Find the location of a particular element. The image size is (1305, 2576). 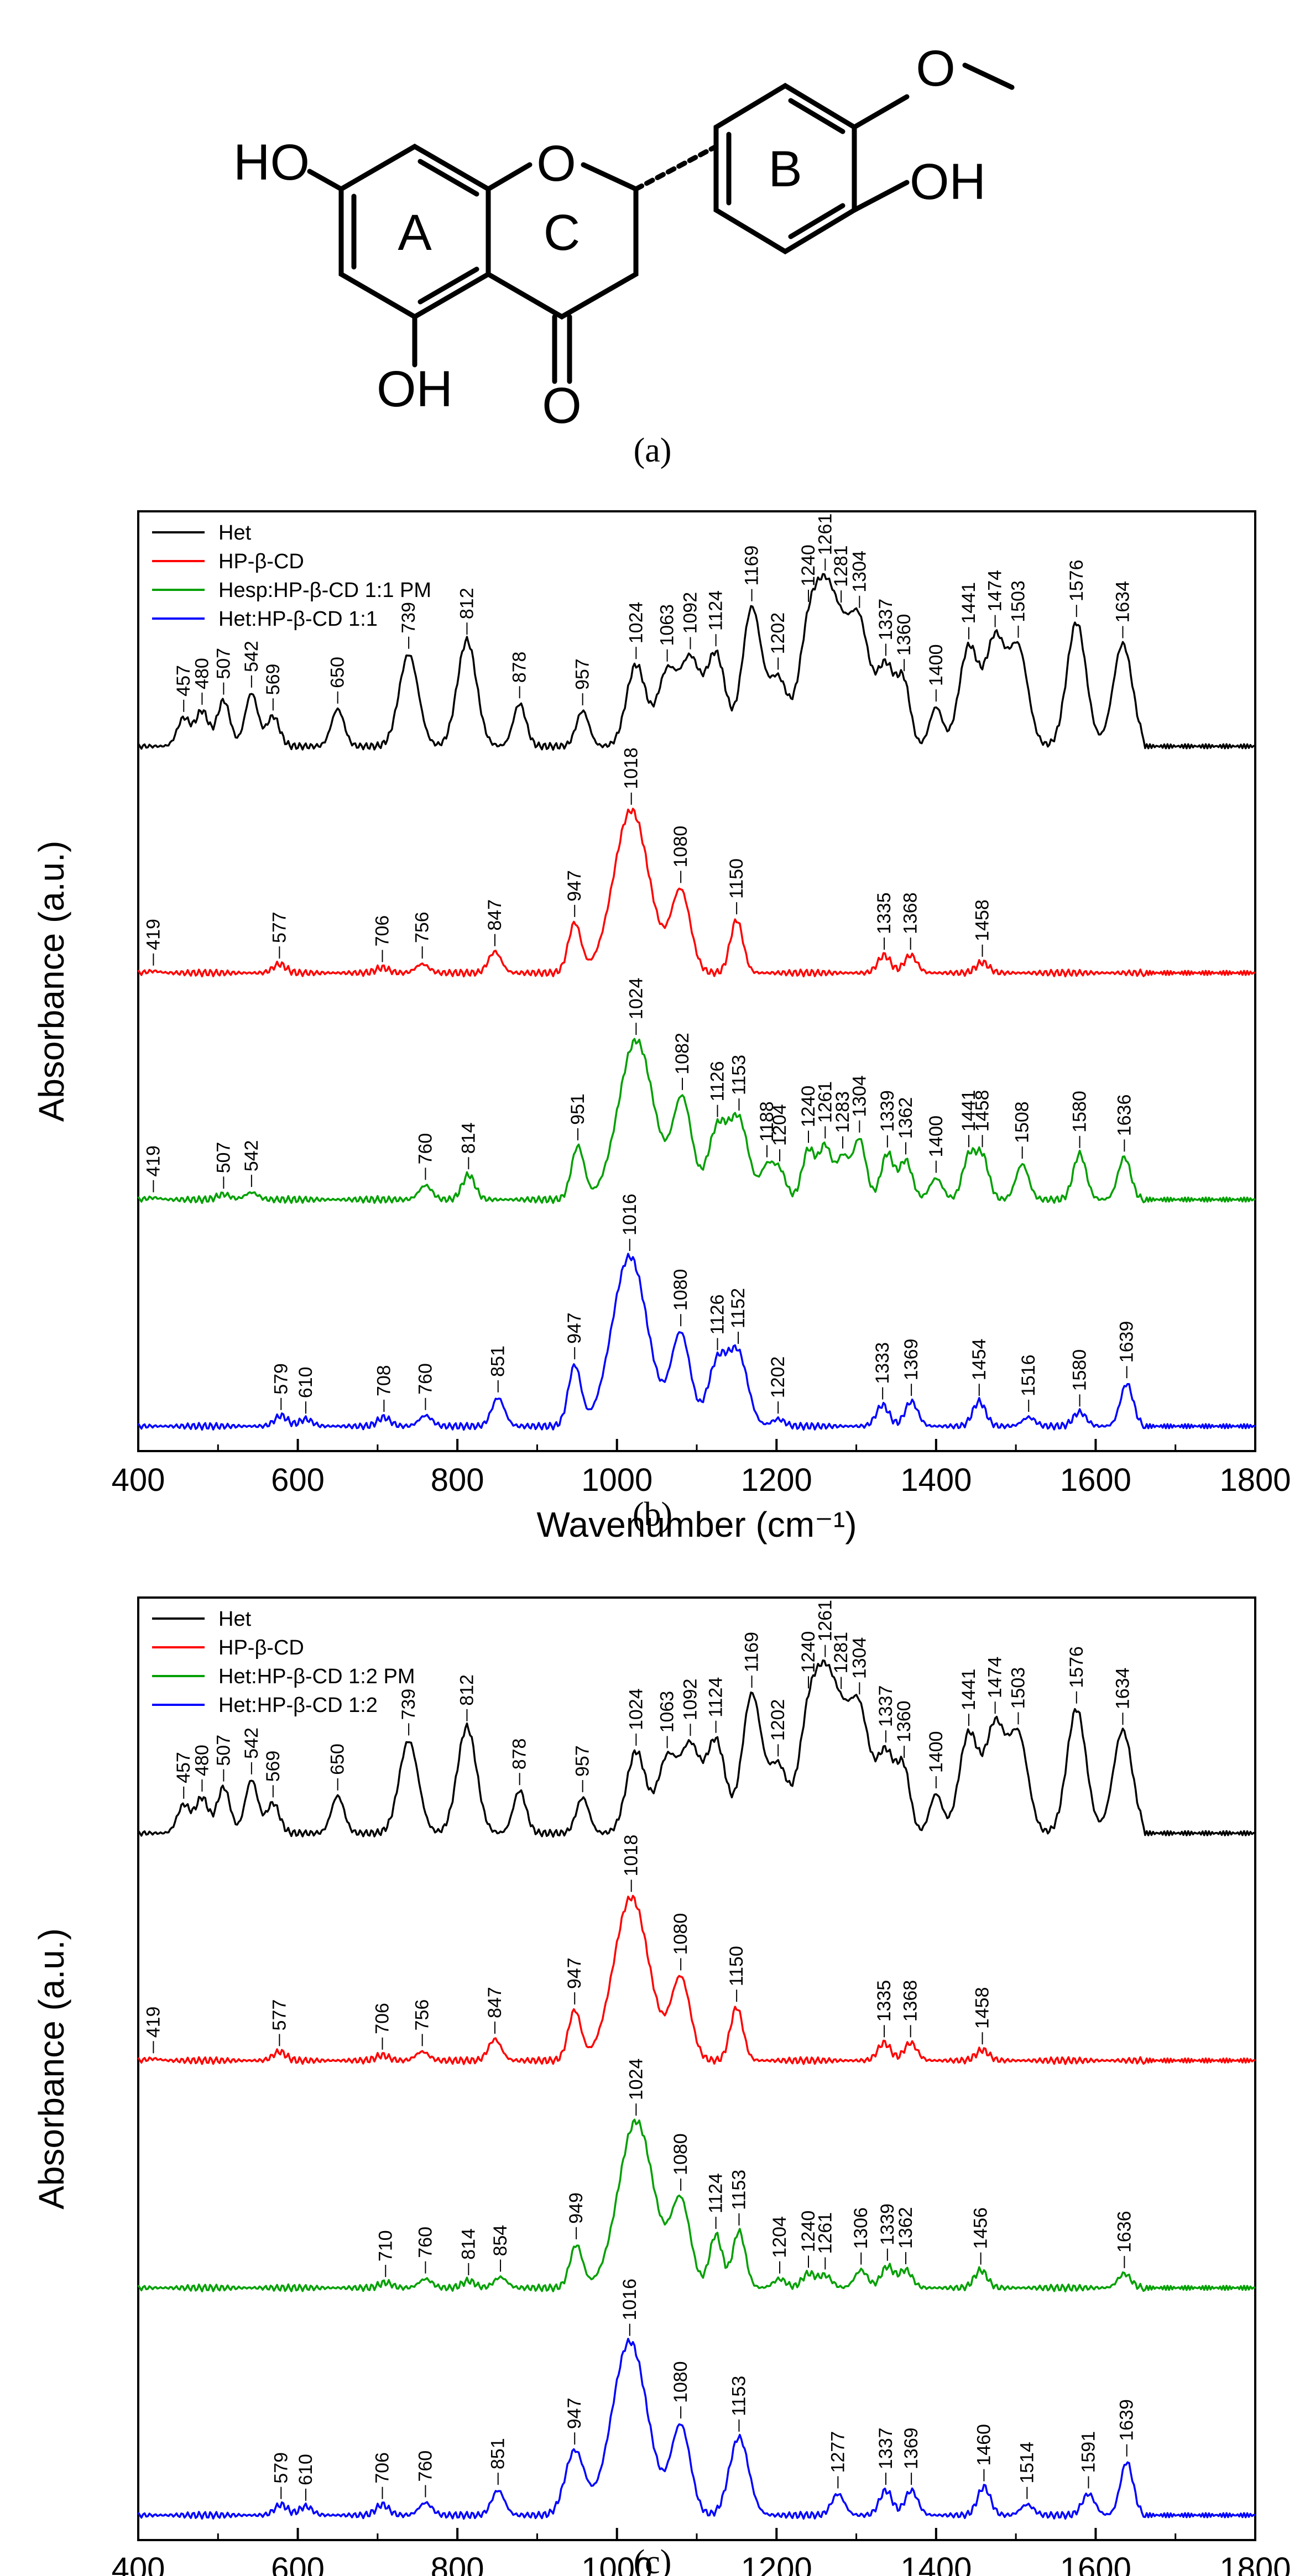

peak-label: 1283 is located at coordinates (842, 1112).